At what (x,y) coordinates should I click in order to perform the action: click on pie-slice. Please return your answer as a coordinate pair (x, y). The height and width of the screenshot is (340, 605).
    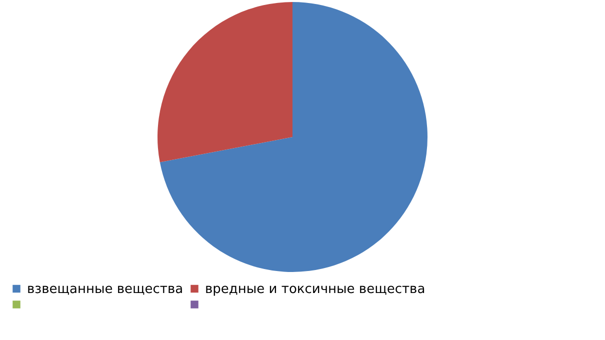
    Looking at the image, I should click on (225, 82).